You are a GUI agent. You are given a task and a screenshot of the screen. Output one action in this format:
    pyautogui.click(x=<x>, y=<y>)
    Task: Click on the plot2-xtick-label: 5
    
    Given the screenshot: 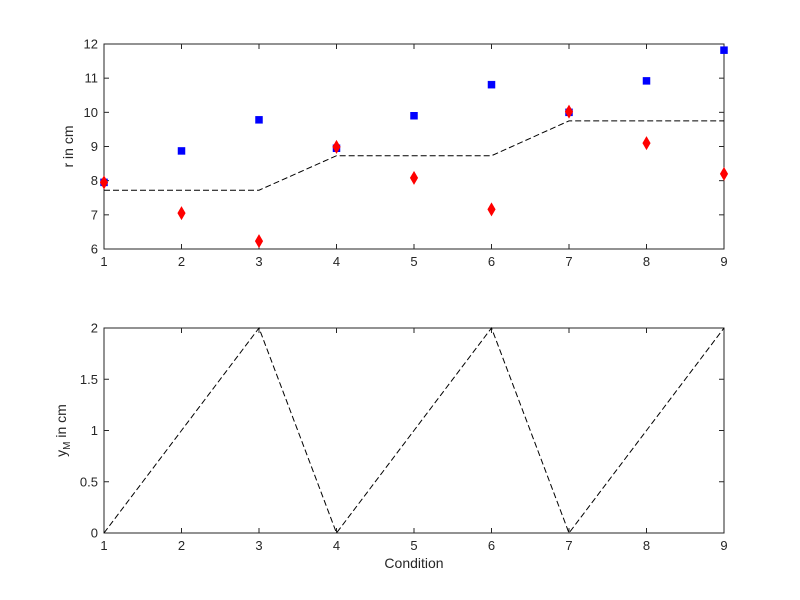 What is the action you would take?
    pyautogui.click(x=413, y=545)
    